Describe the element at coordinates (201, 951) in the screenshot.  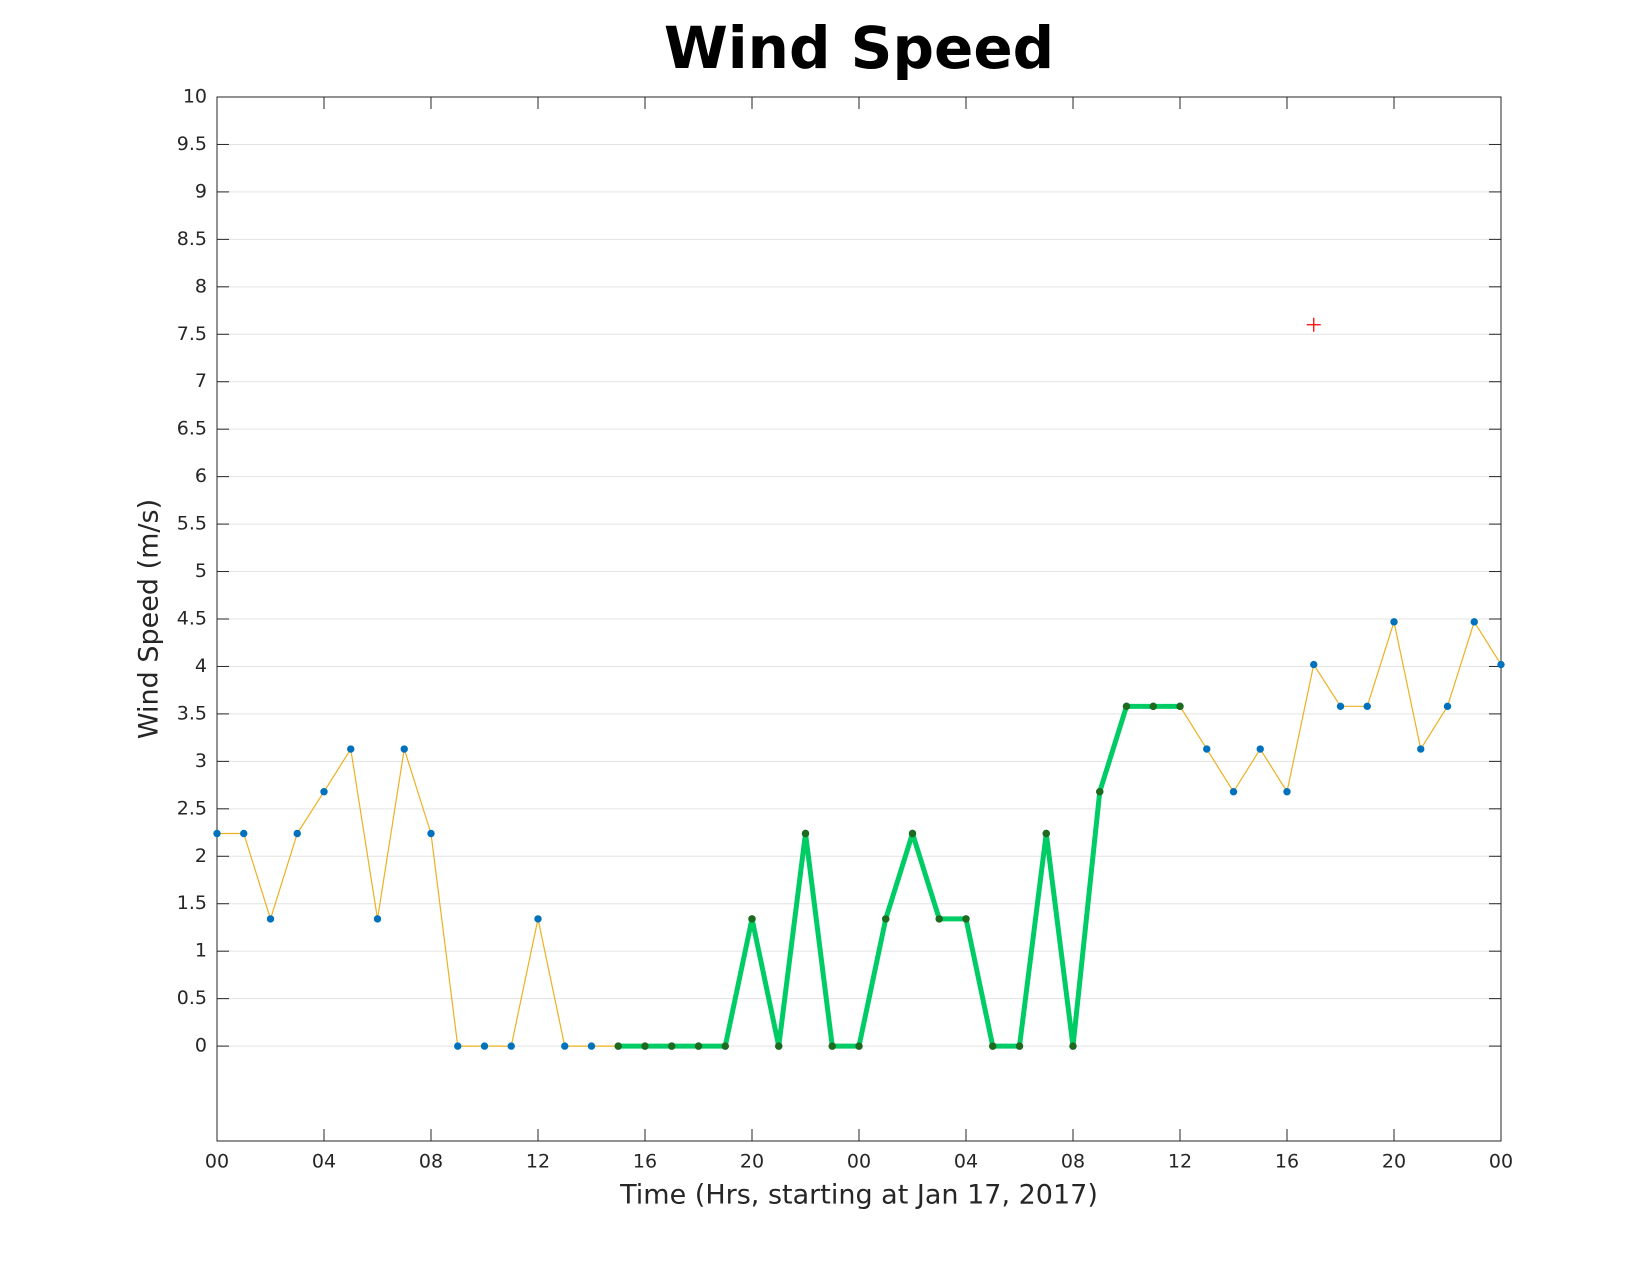
I see `y-tick-label: 1` at that location.